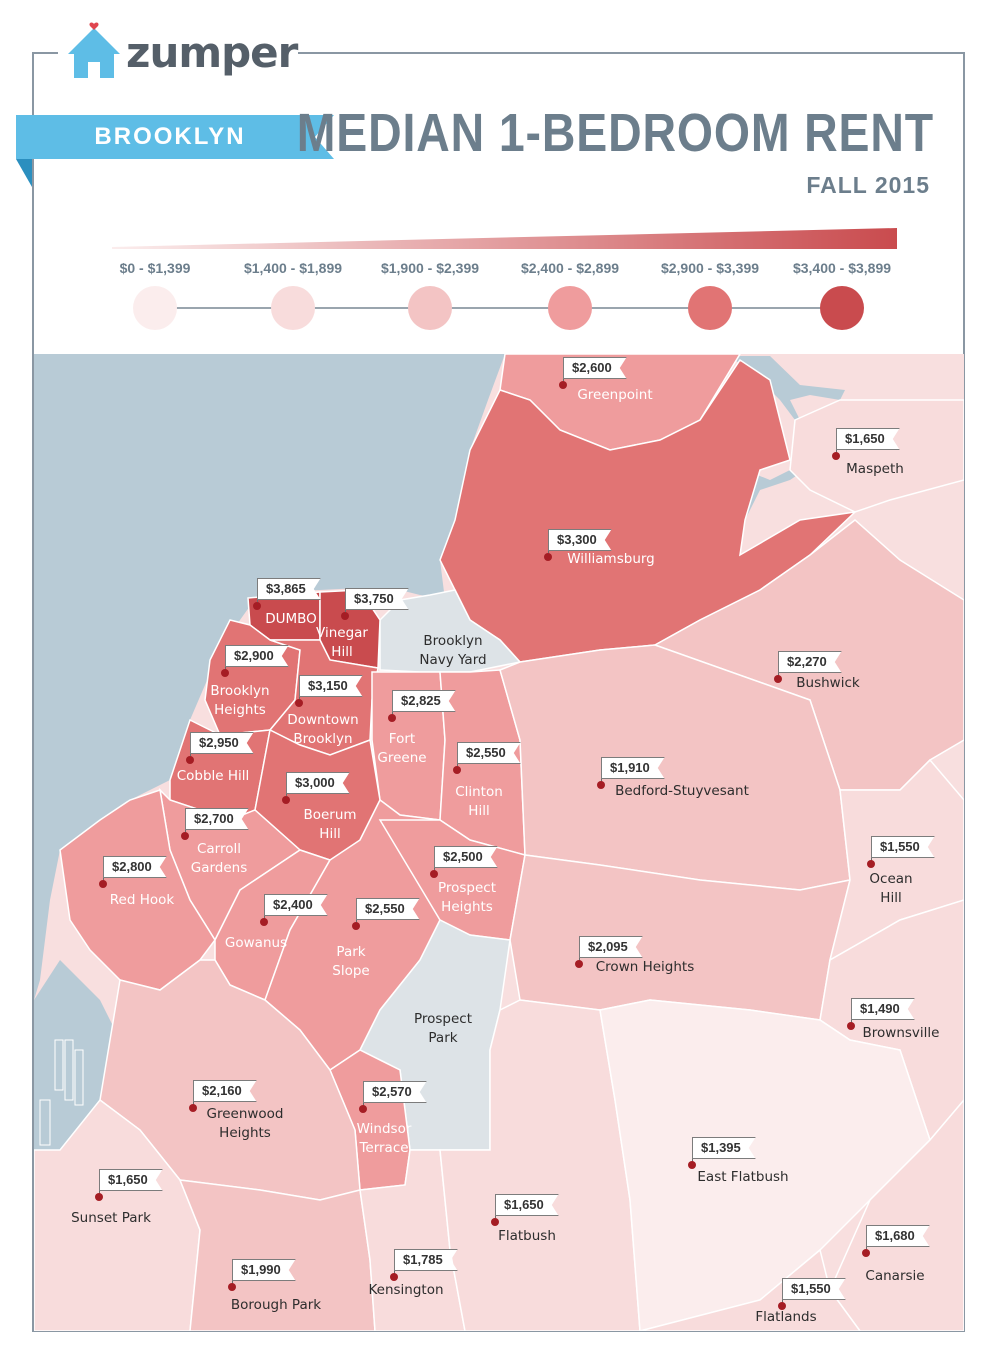 The width and height of the screenshot is (1000, 1363). I want to click on borough-ribbon, so click(175, 137).